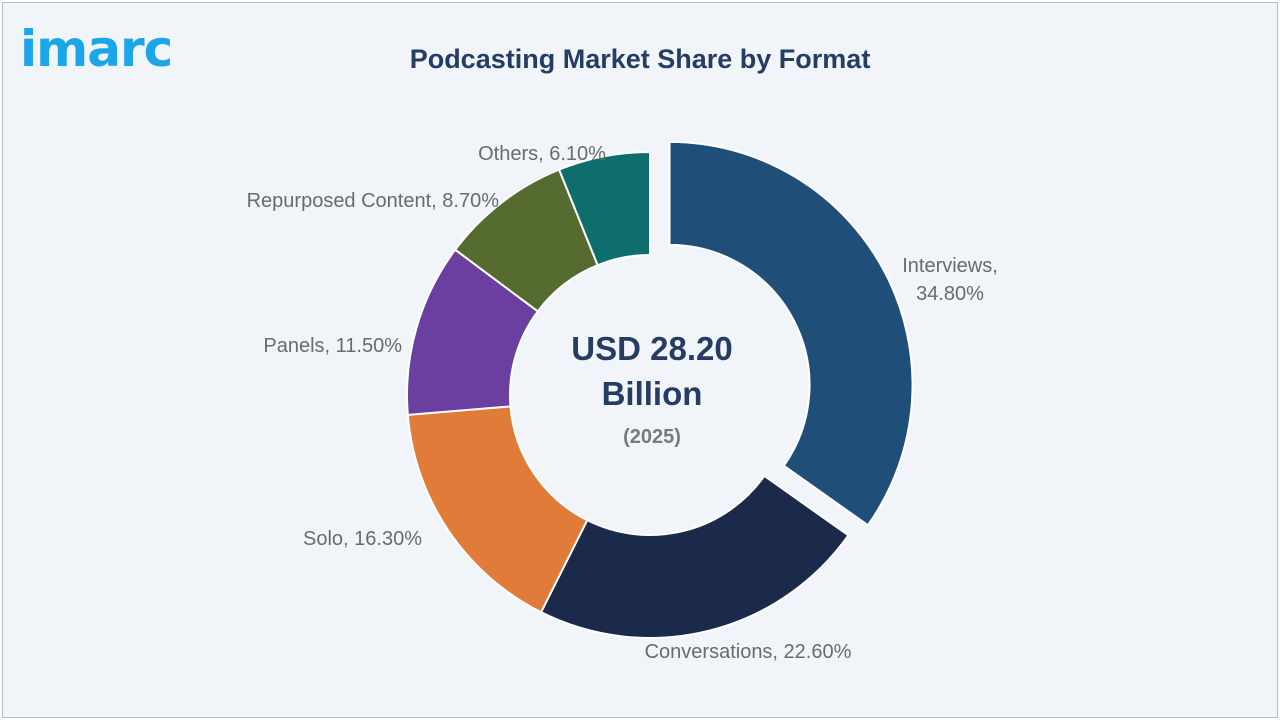 This screenshot has height=720, width=1280. I want to click on label-panels: Panels, 11.50%, so click(332, 346).